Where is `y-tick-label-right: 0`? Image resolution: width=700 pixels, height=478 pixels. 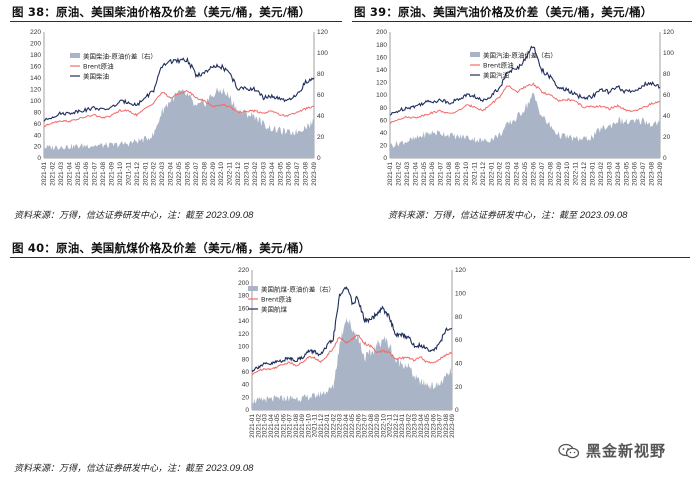
y-tick-label-right: 0 is located at coordinates (457, 410).